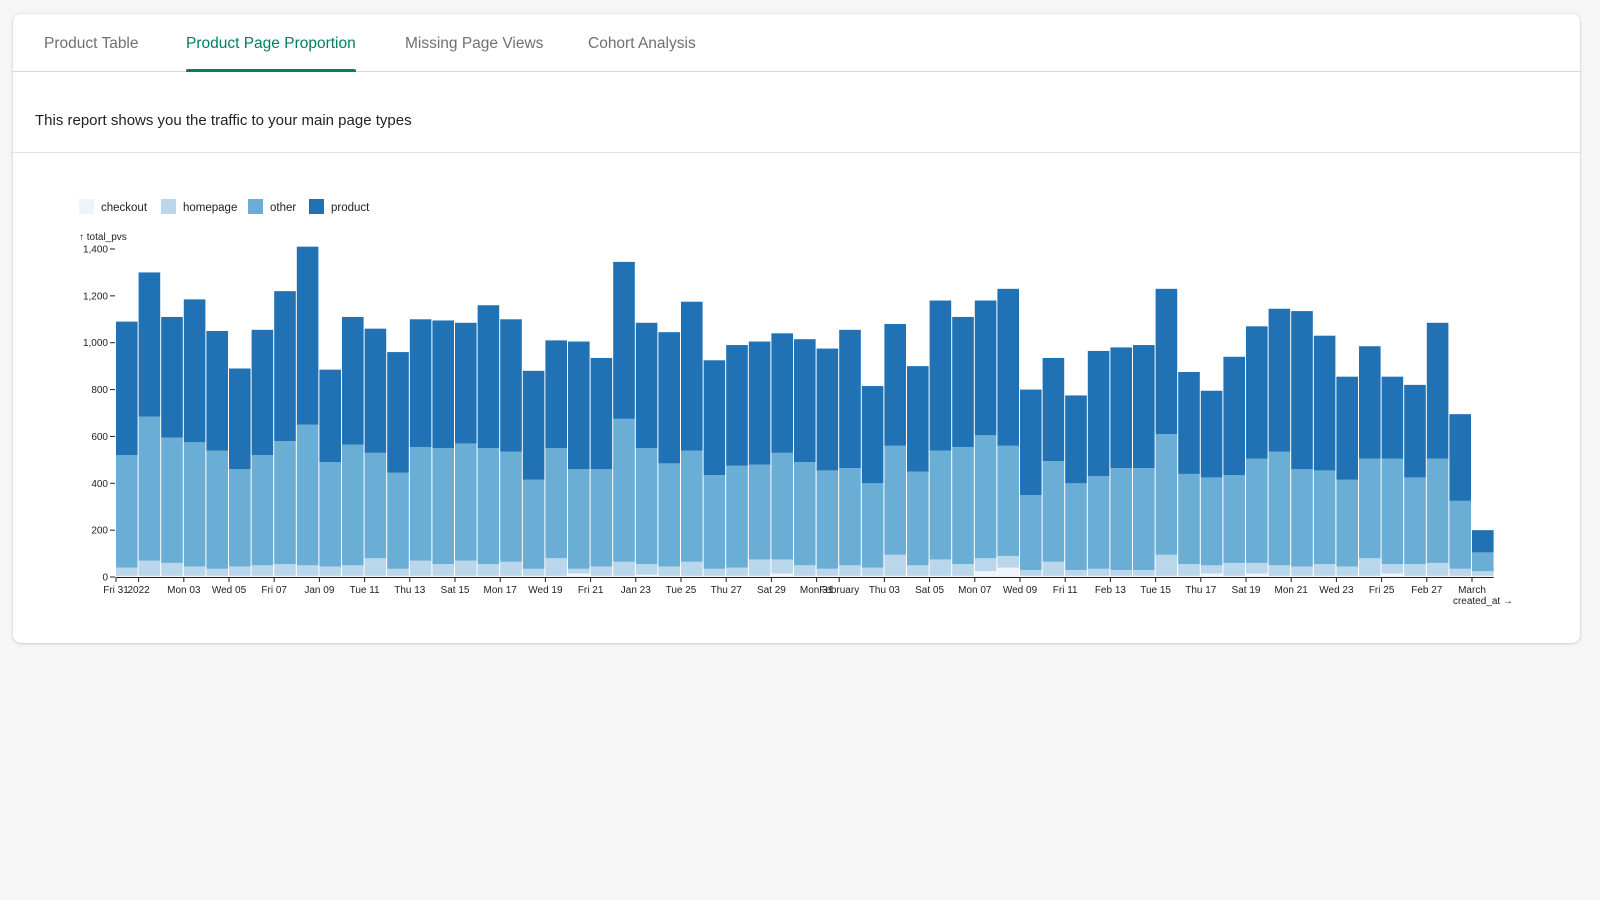 The image size is (1600, 900). I want to click on x-tick-label: Fri 21, so click(591, 590).